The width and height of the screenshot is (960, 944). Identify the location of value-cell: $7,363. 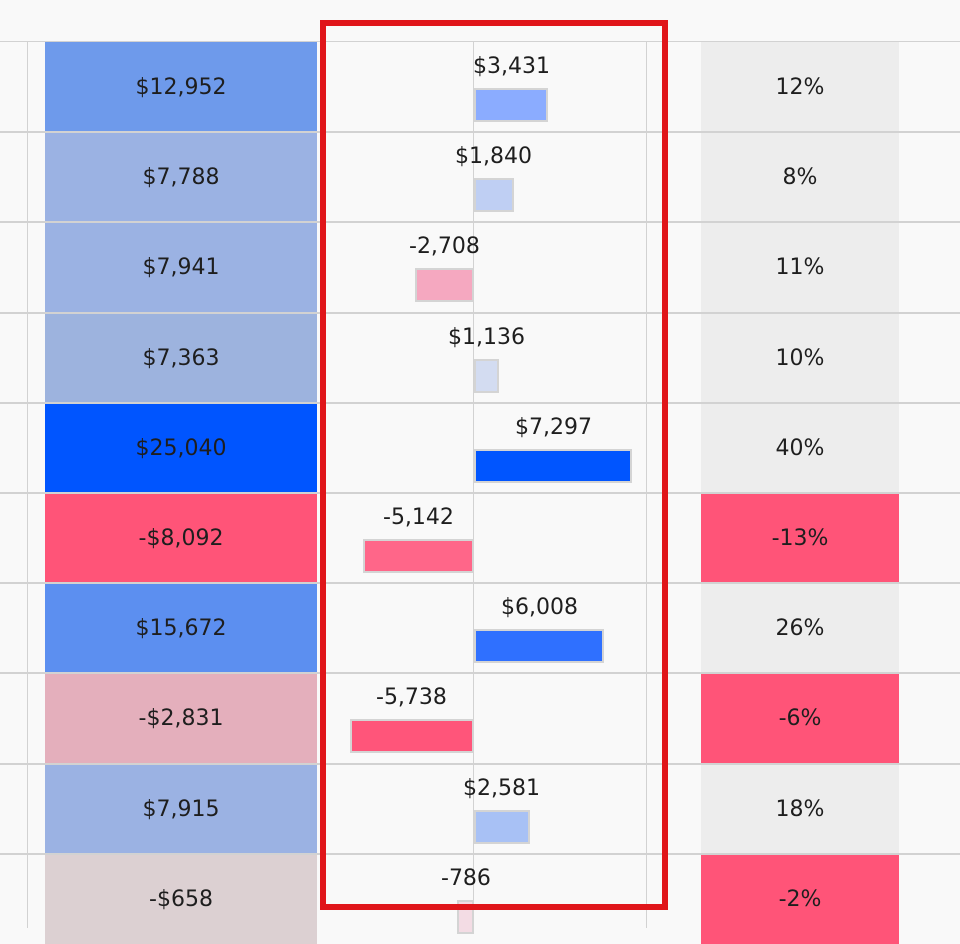
(181, 358).